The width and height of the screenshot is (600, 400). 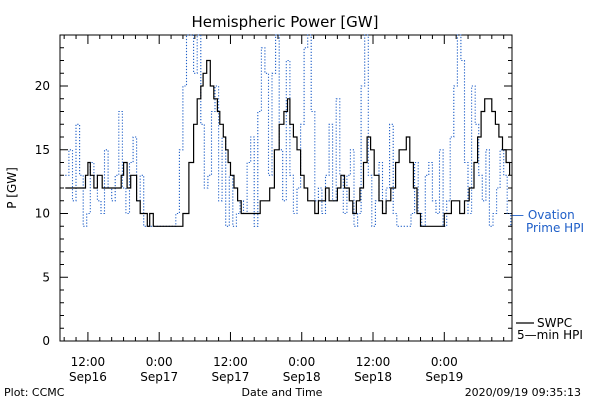 What do you see at coordinates (554, 323) in the screenshot?
I see `legend-swpc-line1: SWPC` at bounding box center [554, 323].